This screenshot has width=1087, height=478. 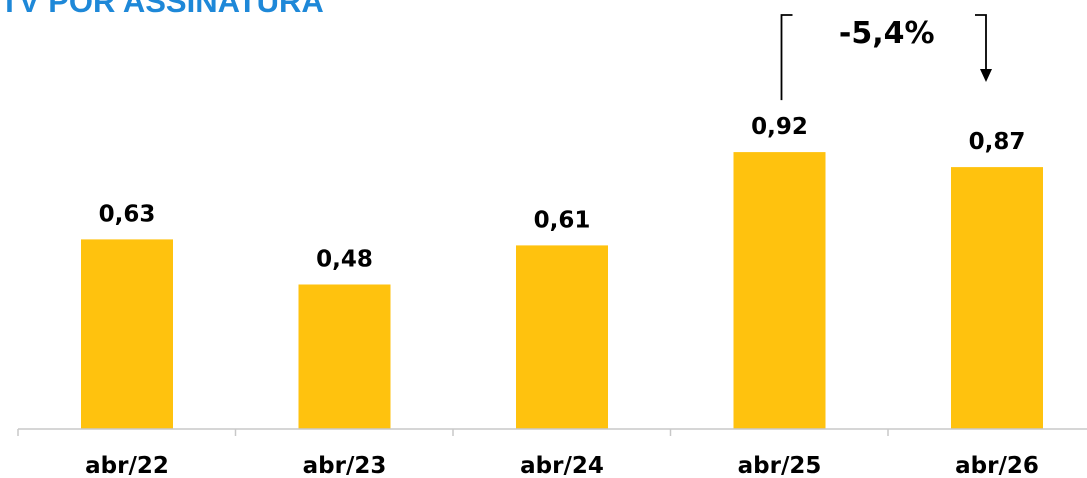 What do you see at coordinates (997, 142) in the screenshot?
I see `data-label: 0,87` at bounding box center [997, 142].